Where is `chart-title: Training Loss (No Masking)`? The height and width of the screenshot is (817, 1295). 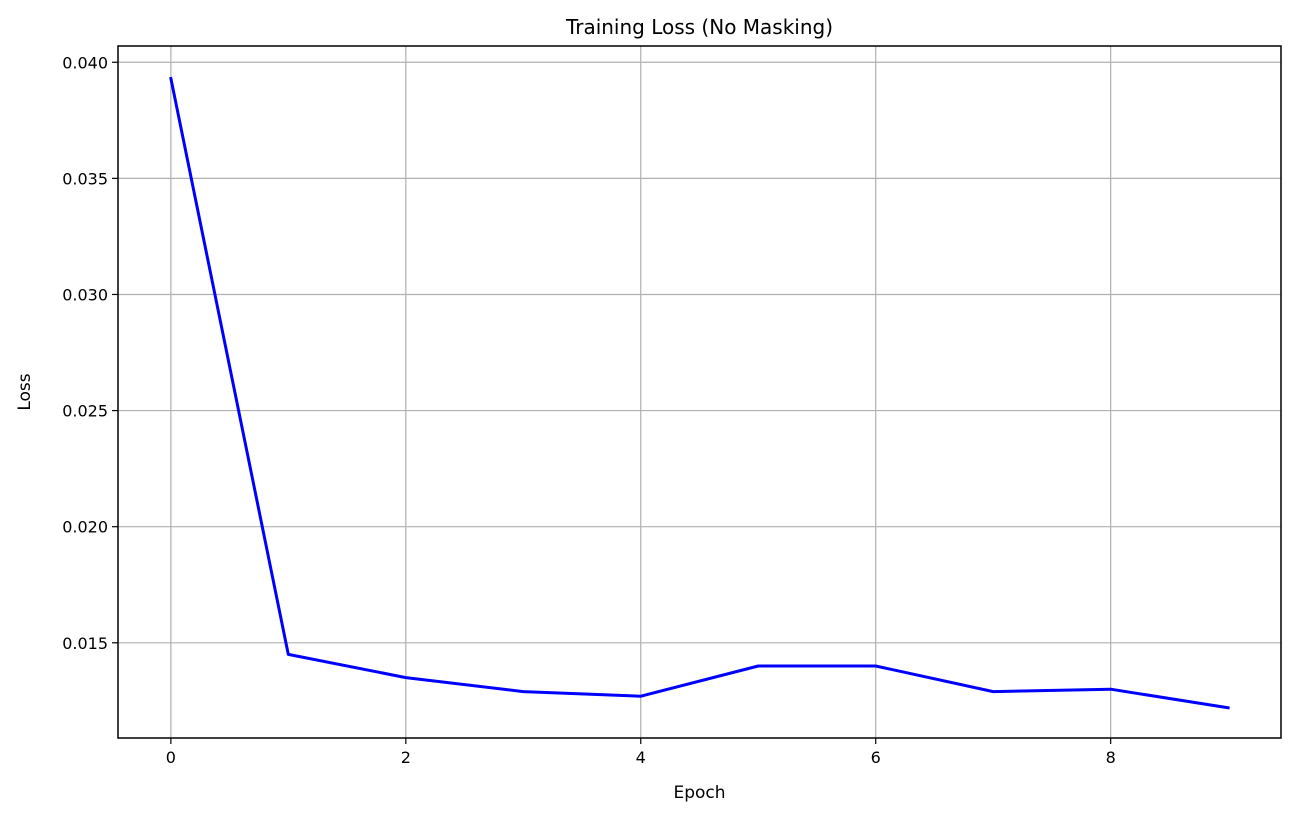
chart-title: Training Loss (No Masking) is located at coordinates (699, 27).